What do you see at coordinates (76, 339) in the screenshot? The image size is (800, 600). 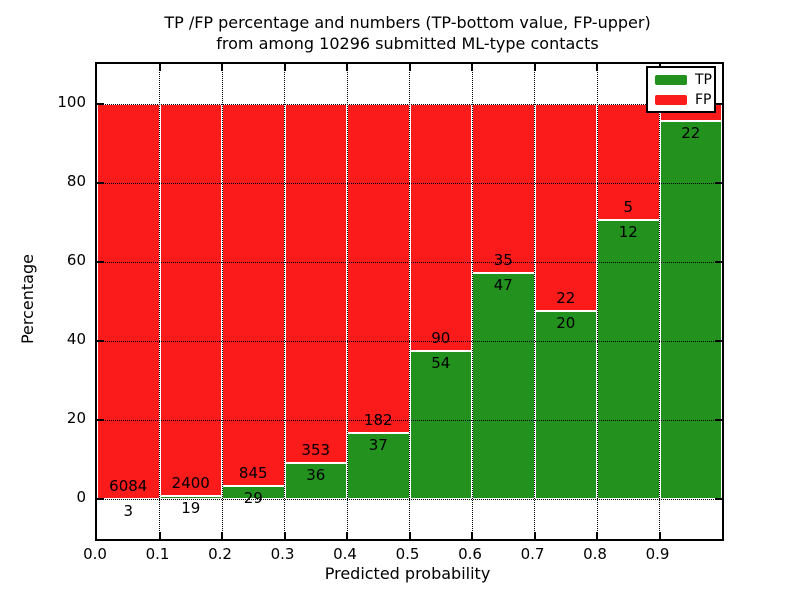 I see `y-tick-label: 40` at bounding box center [76, 339].